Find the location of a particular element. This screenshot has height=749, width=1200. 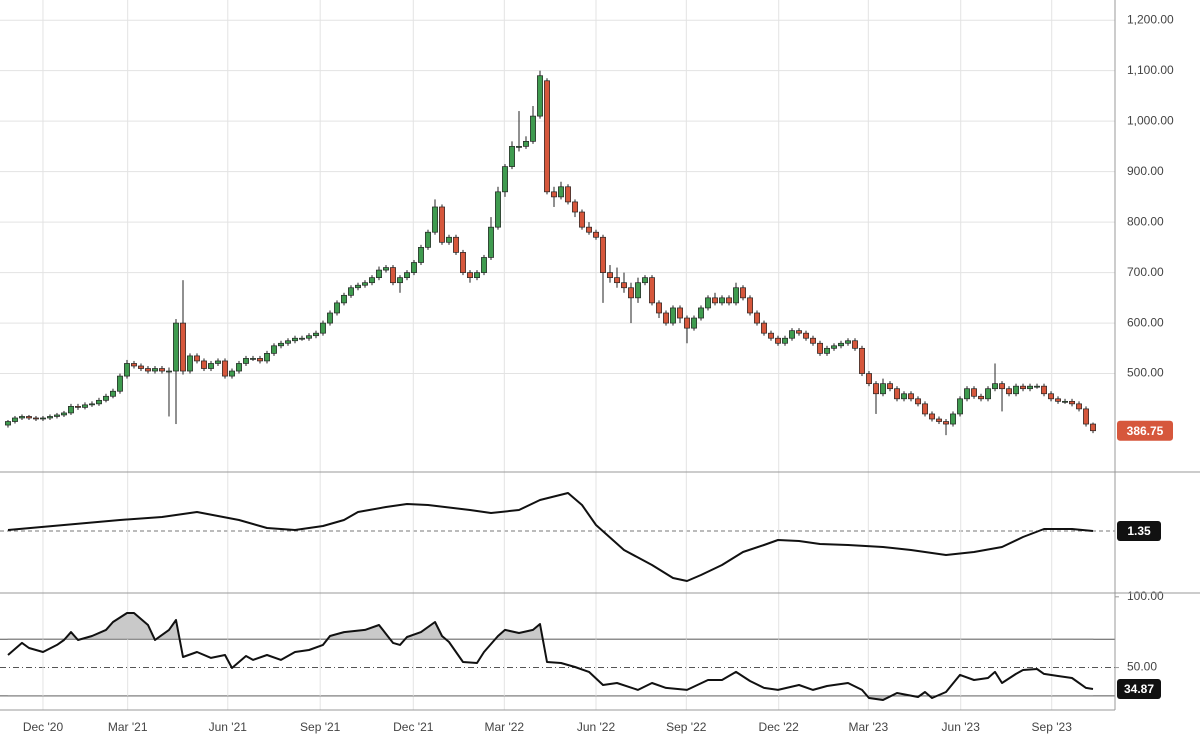

last-value-label: 34.87 is located at coordinates (1139, 689).